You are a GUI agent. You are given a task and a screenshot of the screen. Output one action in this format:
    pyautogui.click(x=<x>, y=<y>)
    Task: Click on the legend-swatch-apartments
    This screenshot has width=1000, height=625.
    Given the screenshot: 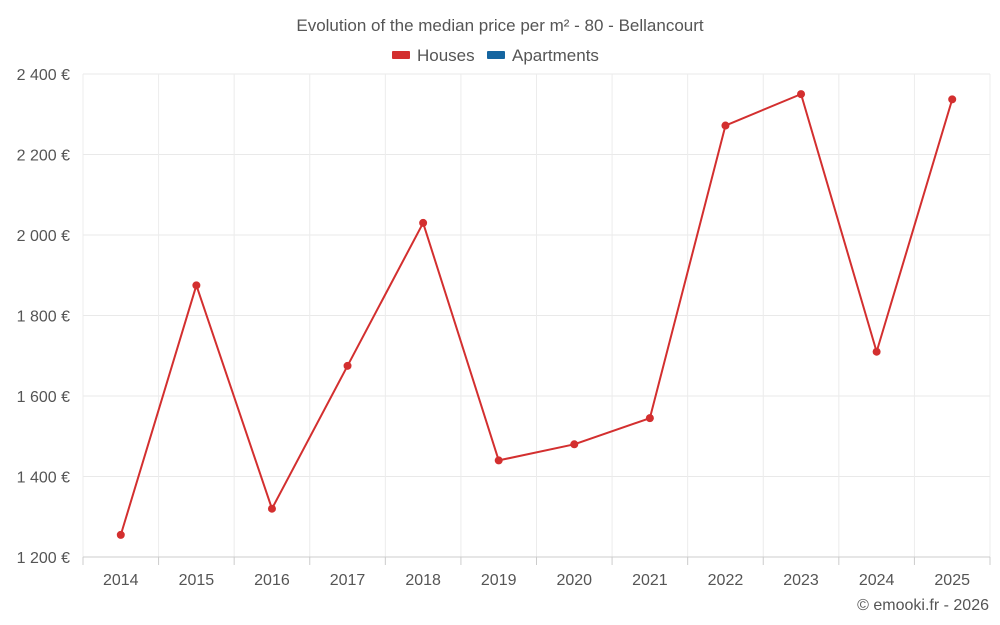 What is the action you would take?
    pyautogui.click(x=496, y=55)
    